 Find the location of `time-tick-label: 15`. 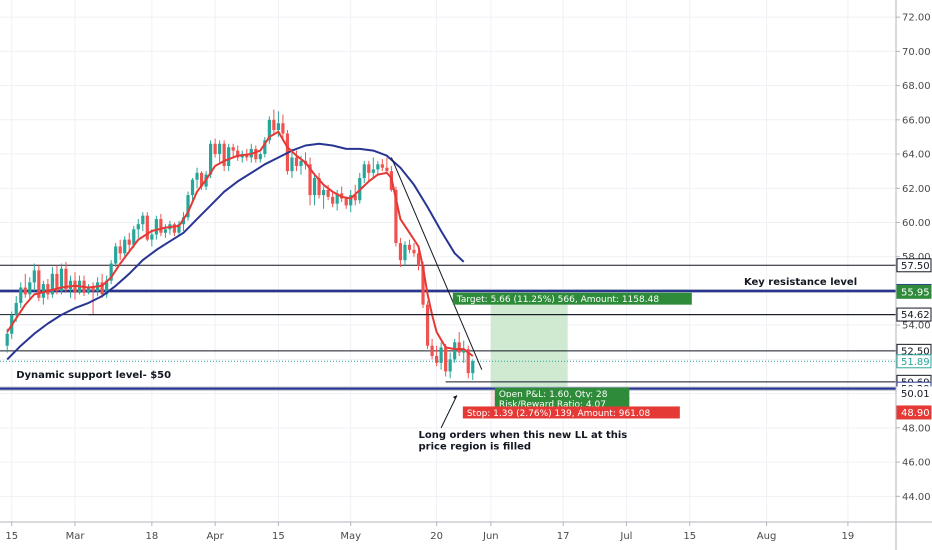

time-tick-label: 15 is located at coordinates (11, 536).